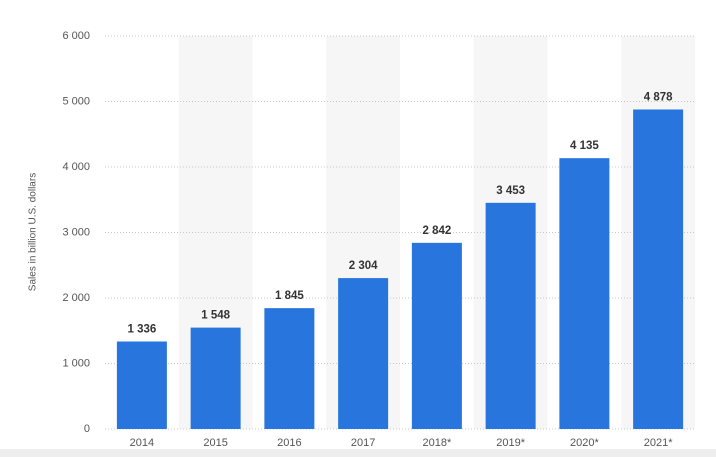 The width and height of the screenshot is (716, 457). What do you see at coordinates (658, 98) in the screenshot?
I see `value-label: 4 878` at bounding box center [658, 98].